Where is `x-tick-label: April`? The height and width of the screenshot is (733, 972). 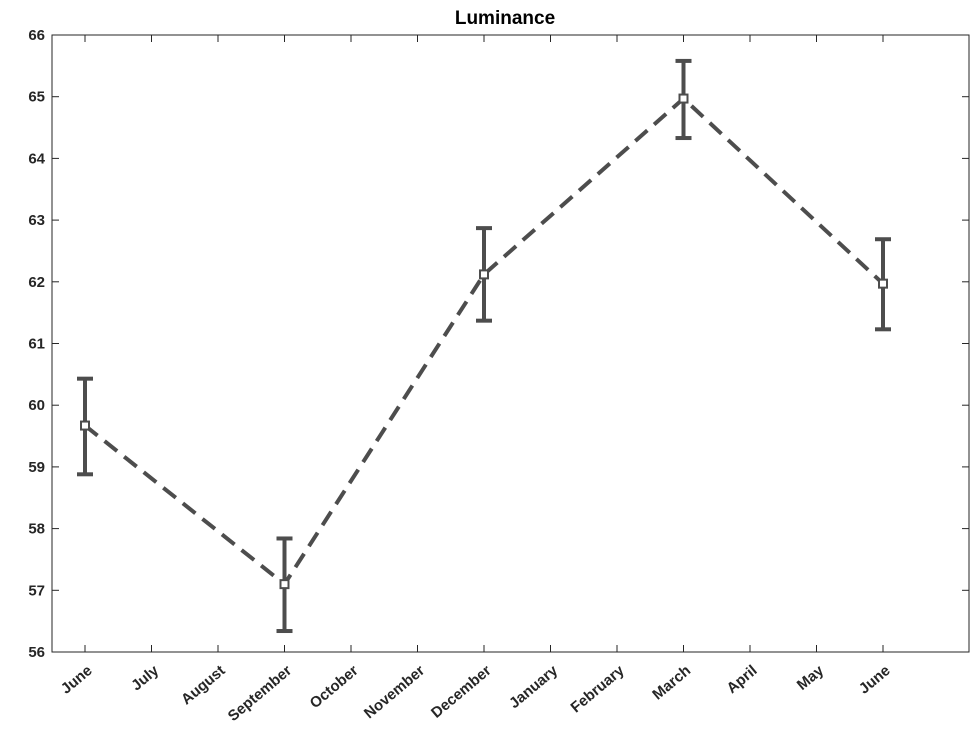 x-tick-label: April is located at coordinates (741, 679).